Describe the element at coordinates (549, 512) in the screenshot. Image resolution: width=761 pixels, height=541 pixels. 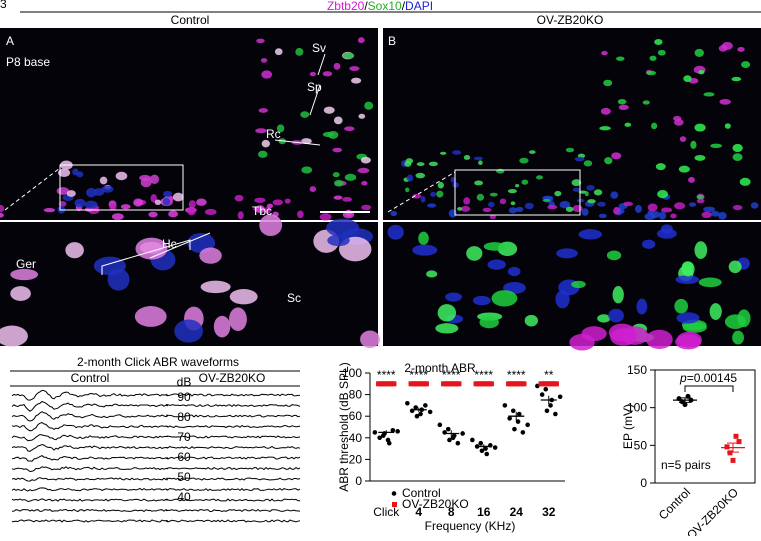
I see `x-tick-label: 32` at that location.